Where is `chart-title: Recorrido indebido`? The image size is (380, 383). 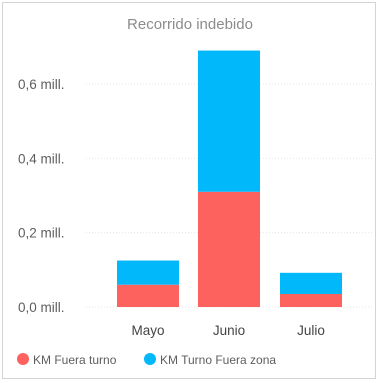
chart-title: Recorrido indebido is located at coordinates (190, 24).